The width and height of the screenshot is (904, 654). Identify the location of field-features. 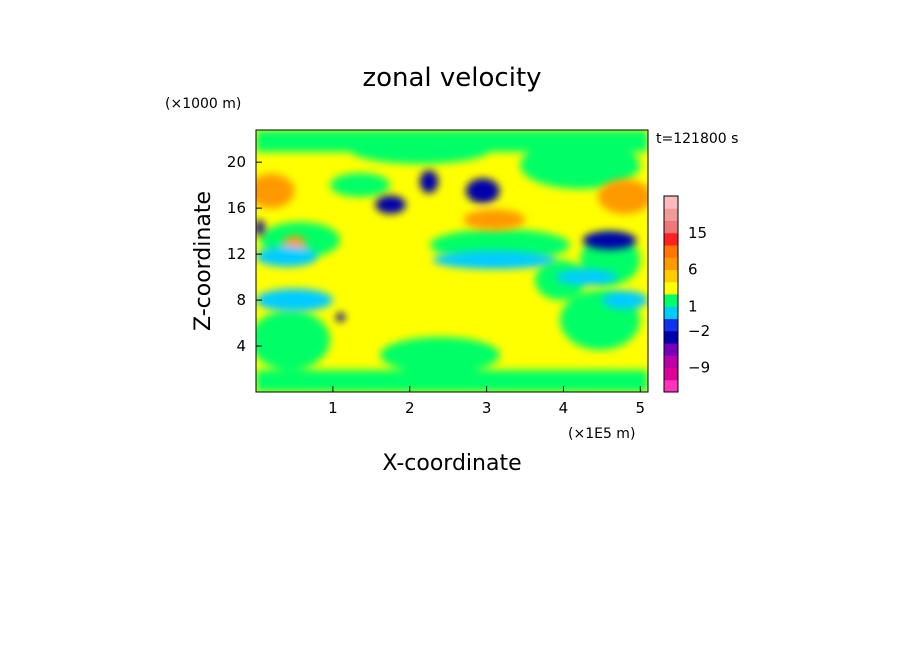
(452, 246).